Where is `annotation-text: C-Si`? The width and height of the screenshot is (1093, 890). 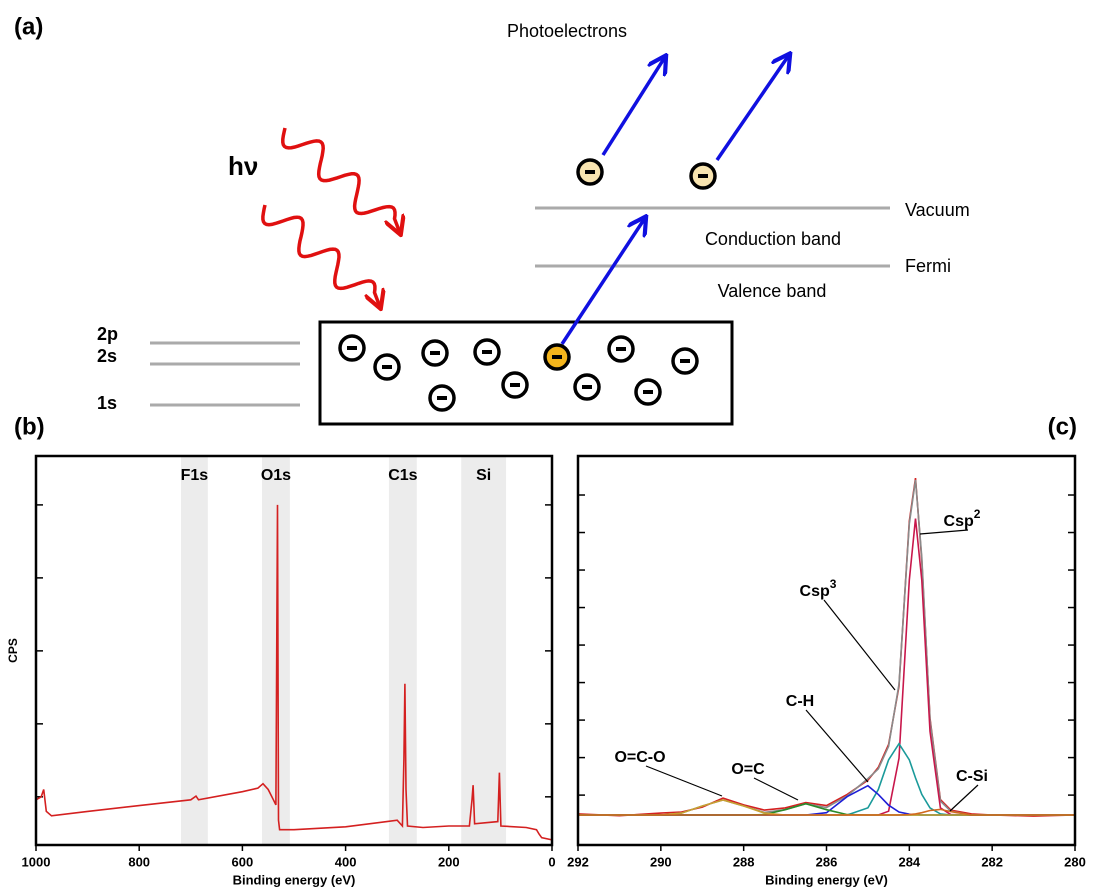 annotation-text: C-Si is located at coordinates (972, 776).